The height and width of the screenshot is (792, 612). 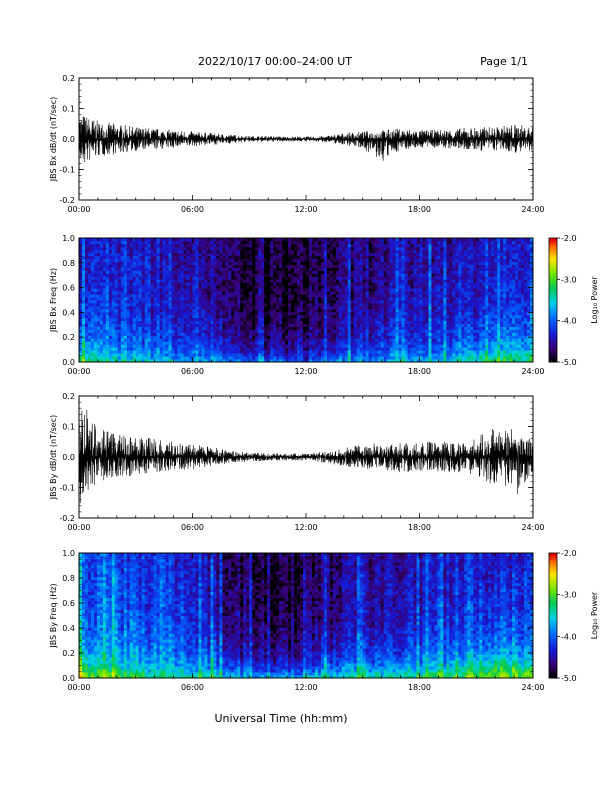 I want to click on x-axis-label: Universal Time (hh:mm), so click(x=281, y=718).